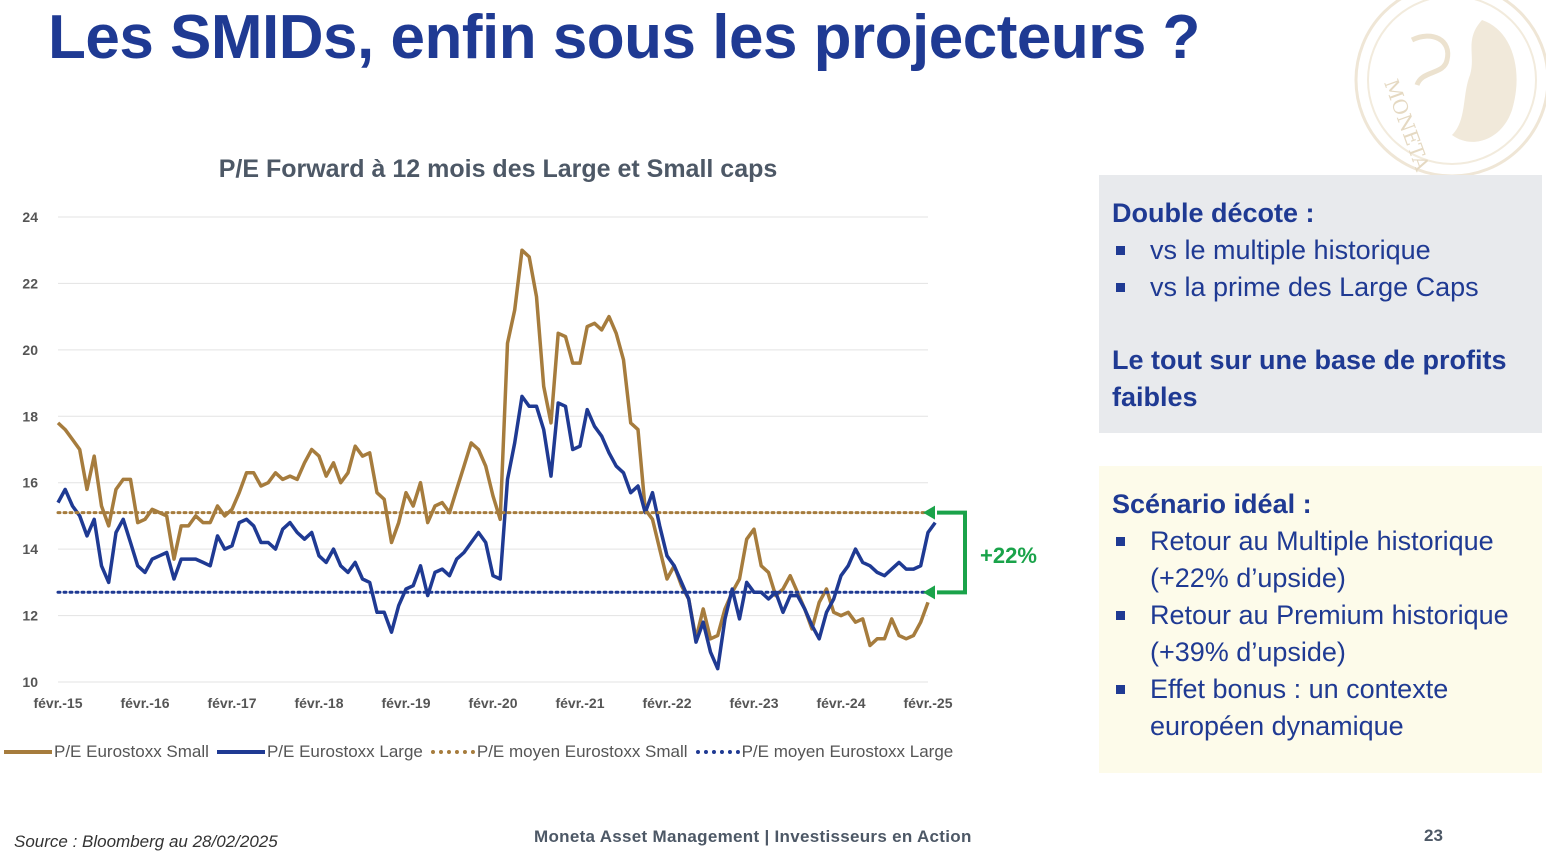  I want to click on y-tick-label: 16, so click(30, 483).